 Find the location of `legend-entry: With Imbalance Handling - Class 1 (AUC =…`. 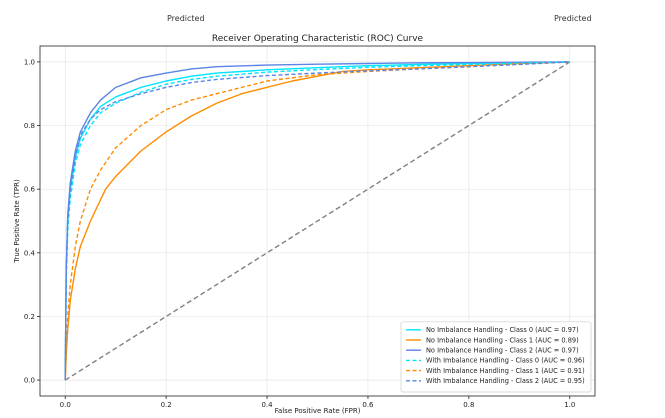

legend-entry: With Imbalance Handling - Class 1 (AUC =… is located at coordinates (505, 371).